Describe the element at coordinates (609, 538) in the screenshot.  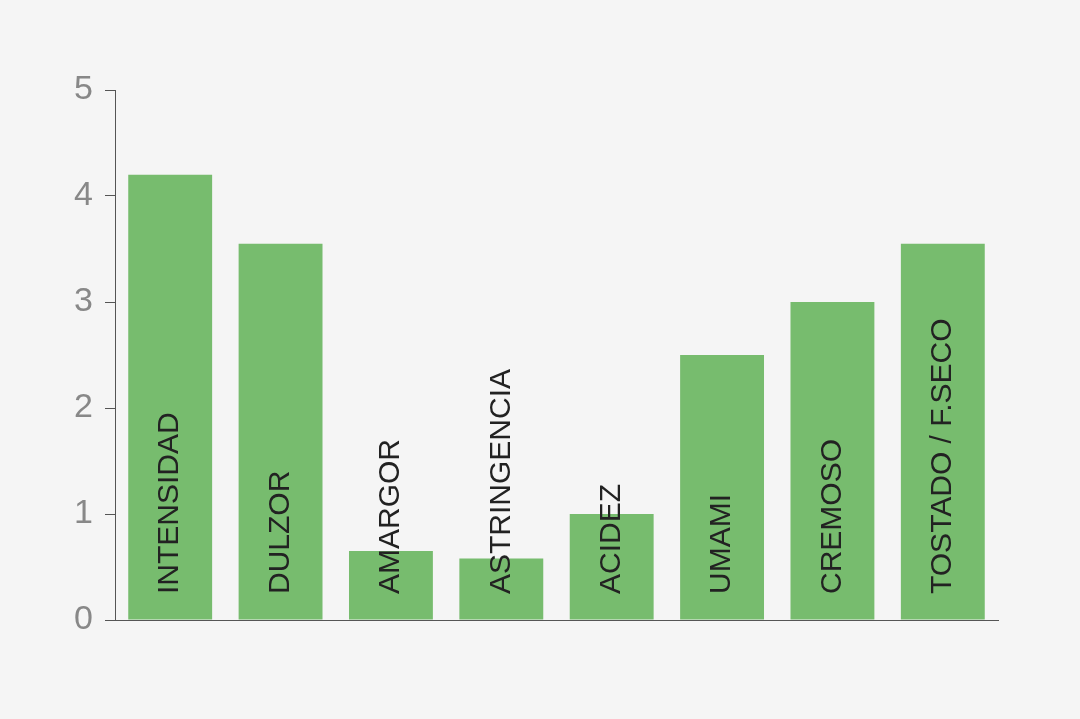
I see `x-tick-label: ACIDEZ` at that location.